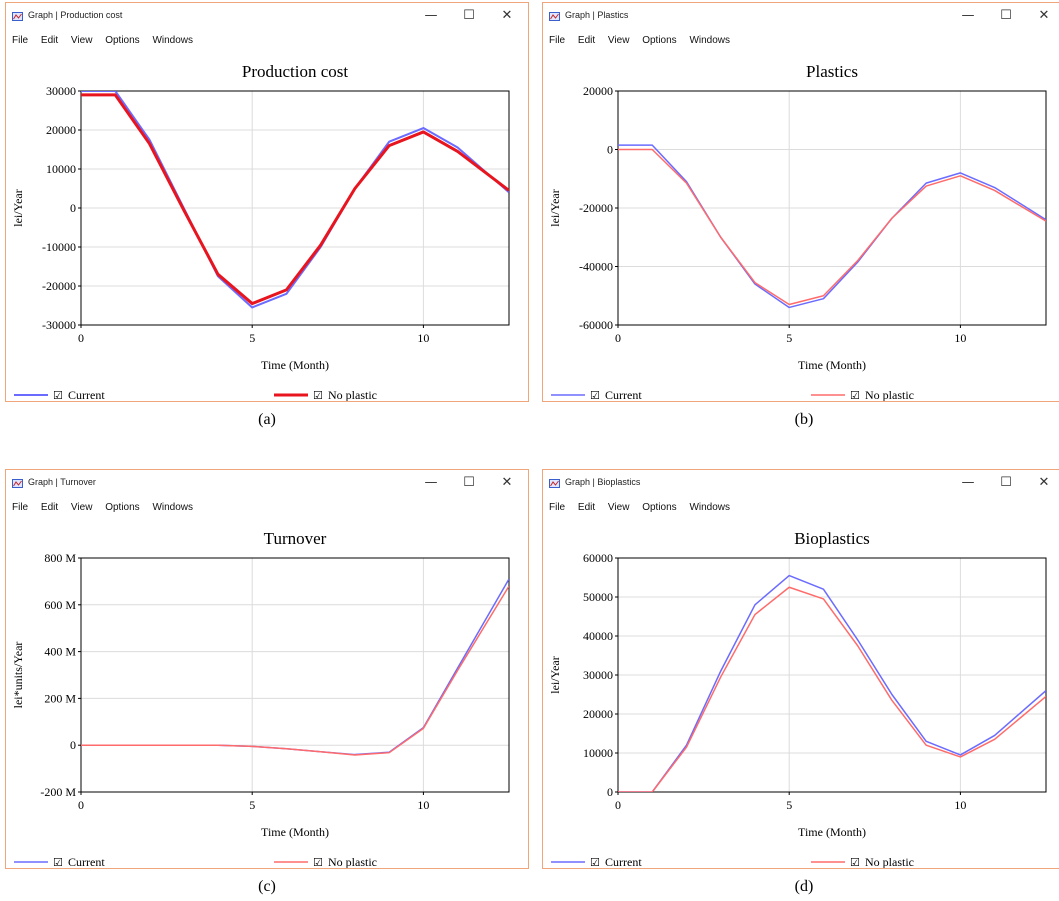 The image size is (1059, 901). Describe the element at coordinates (59, 325) in the screenshot. I see `y-tick-label: -30000` at that location.